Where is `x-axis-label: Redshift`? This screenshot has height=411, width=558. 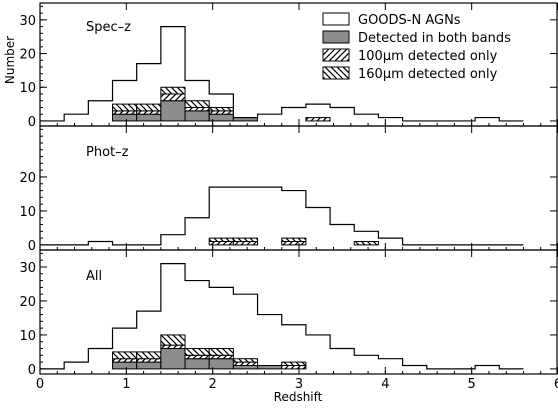
x-axis-label: Redshift is located at coordinates (298, 397).